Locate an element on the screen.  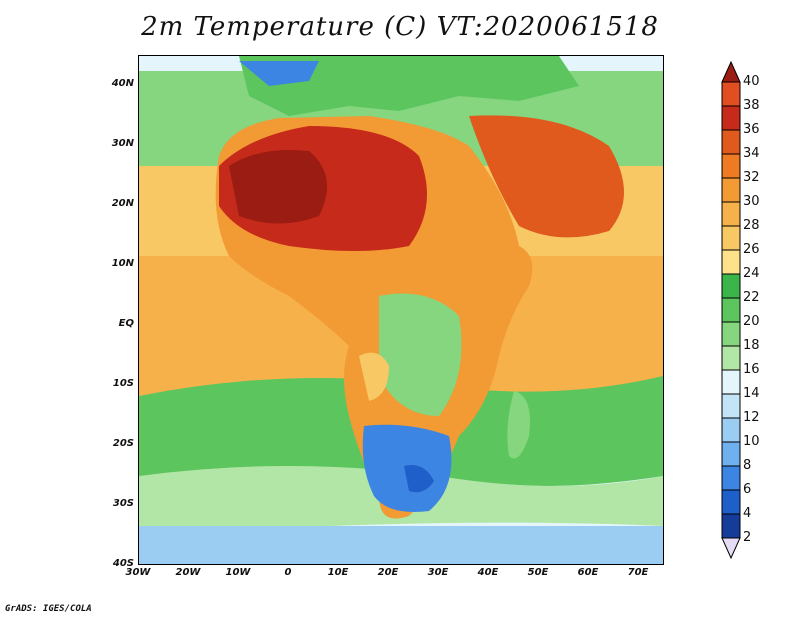
colorbar-label: 36 is located at coordinates (751, 129).